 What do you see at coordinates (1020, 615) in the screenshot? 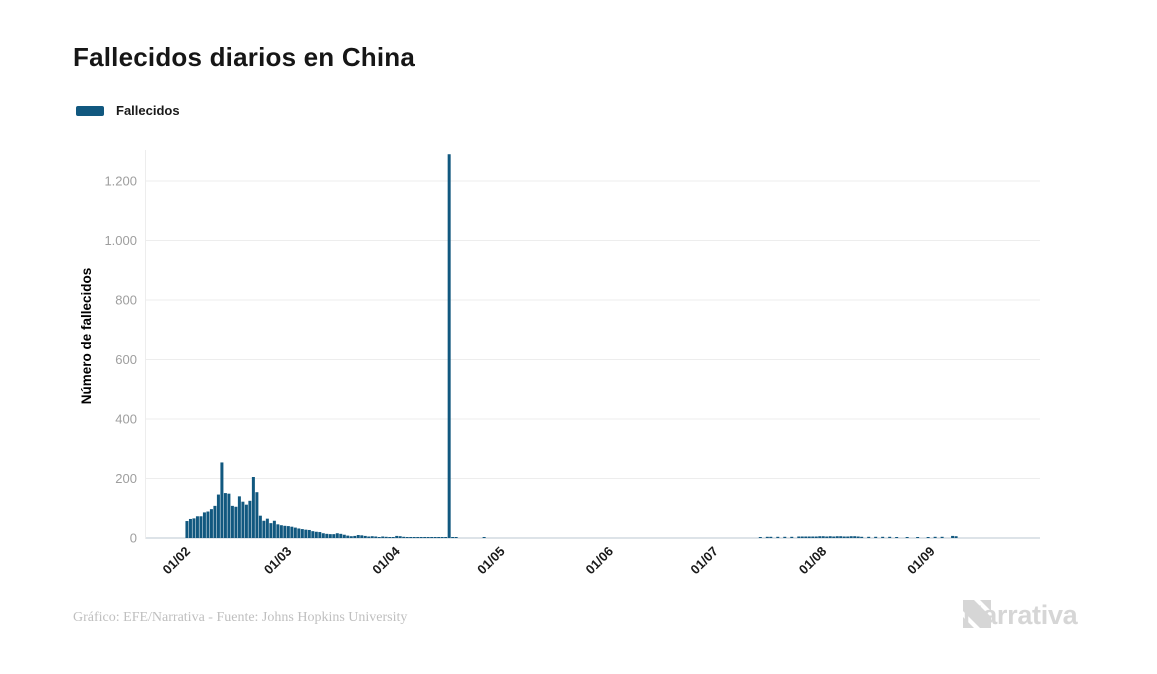
I see `narrativa-logo: Narrativa` at bounding box center [1020, 615].